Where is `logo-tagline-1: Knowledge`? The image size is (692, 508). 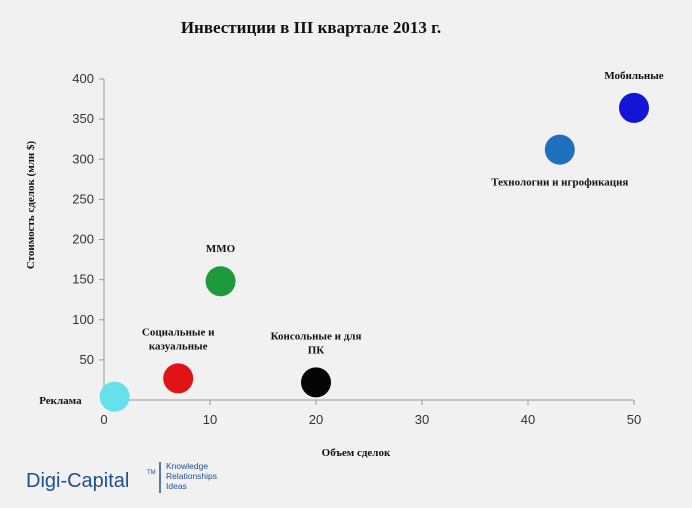
logo-tagline-1: Knowledge is located at coordinates (187, 466).